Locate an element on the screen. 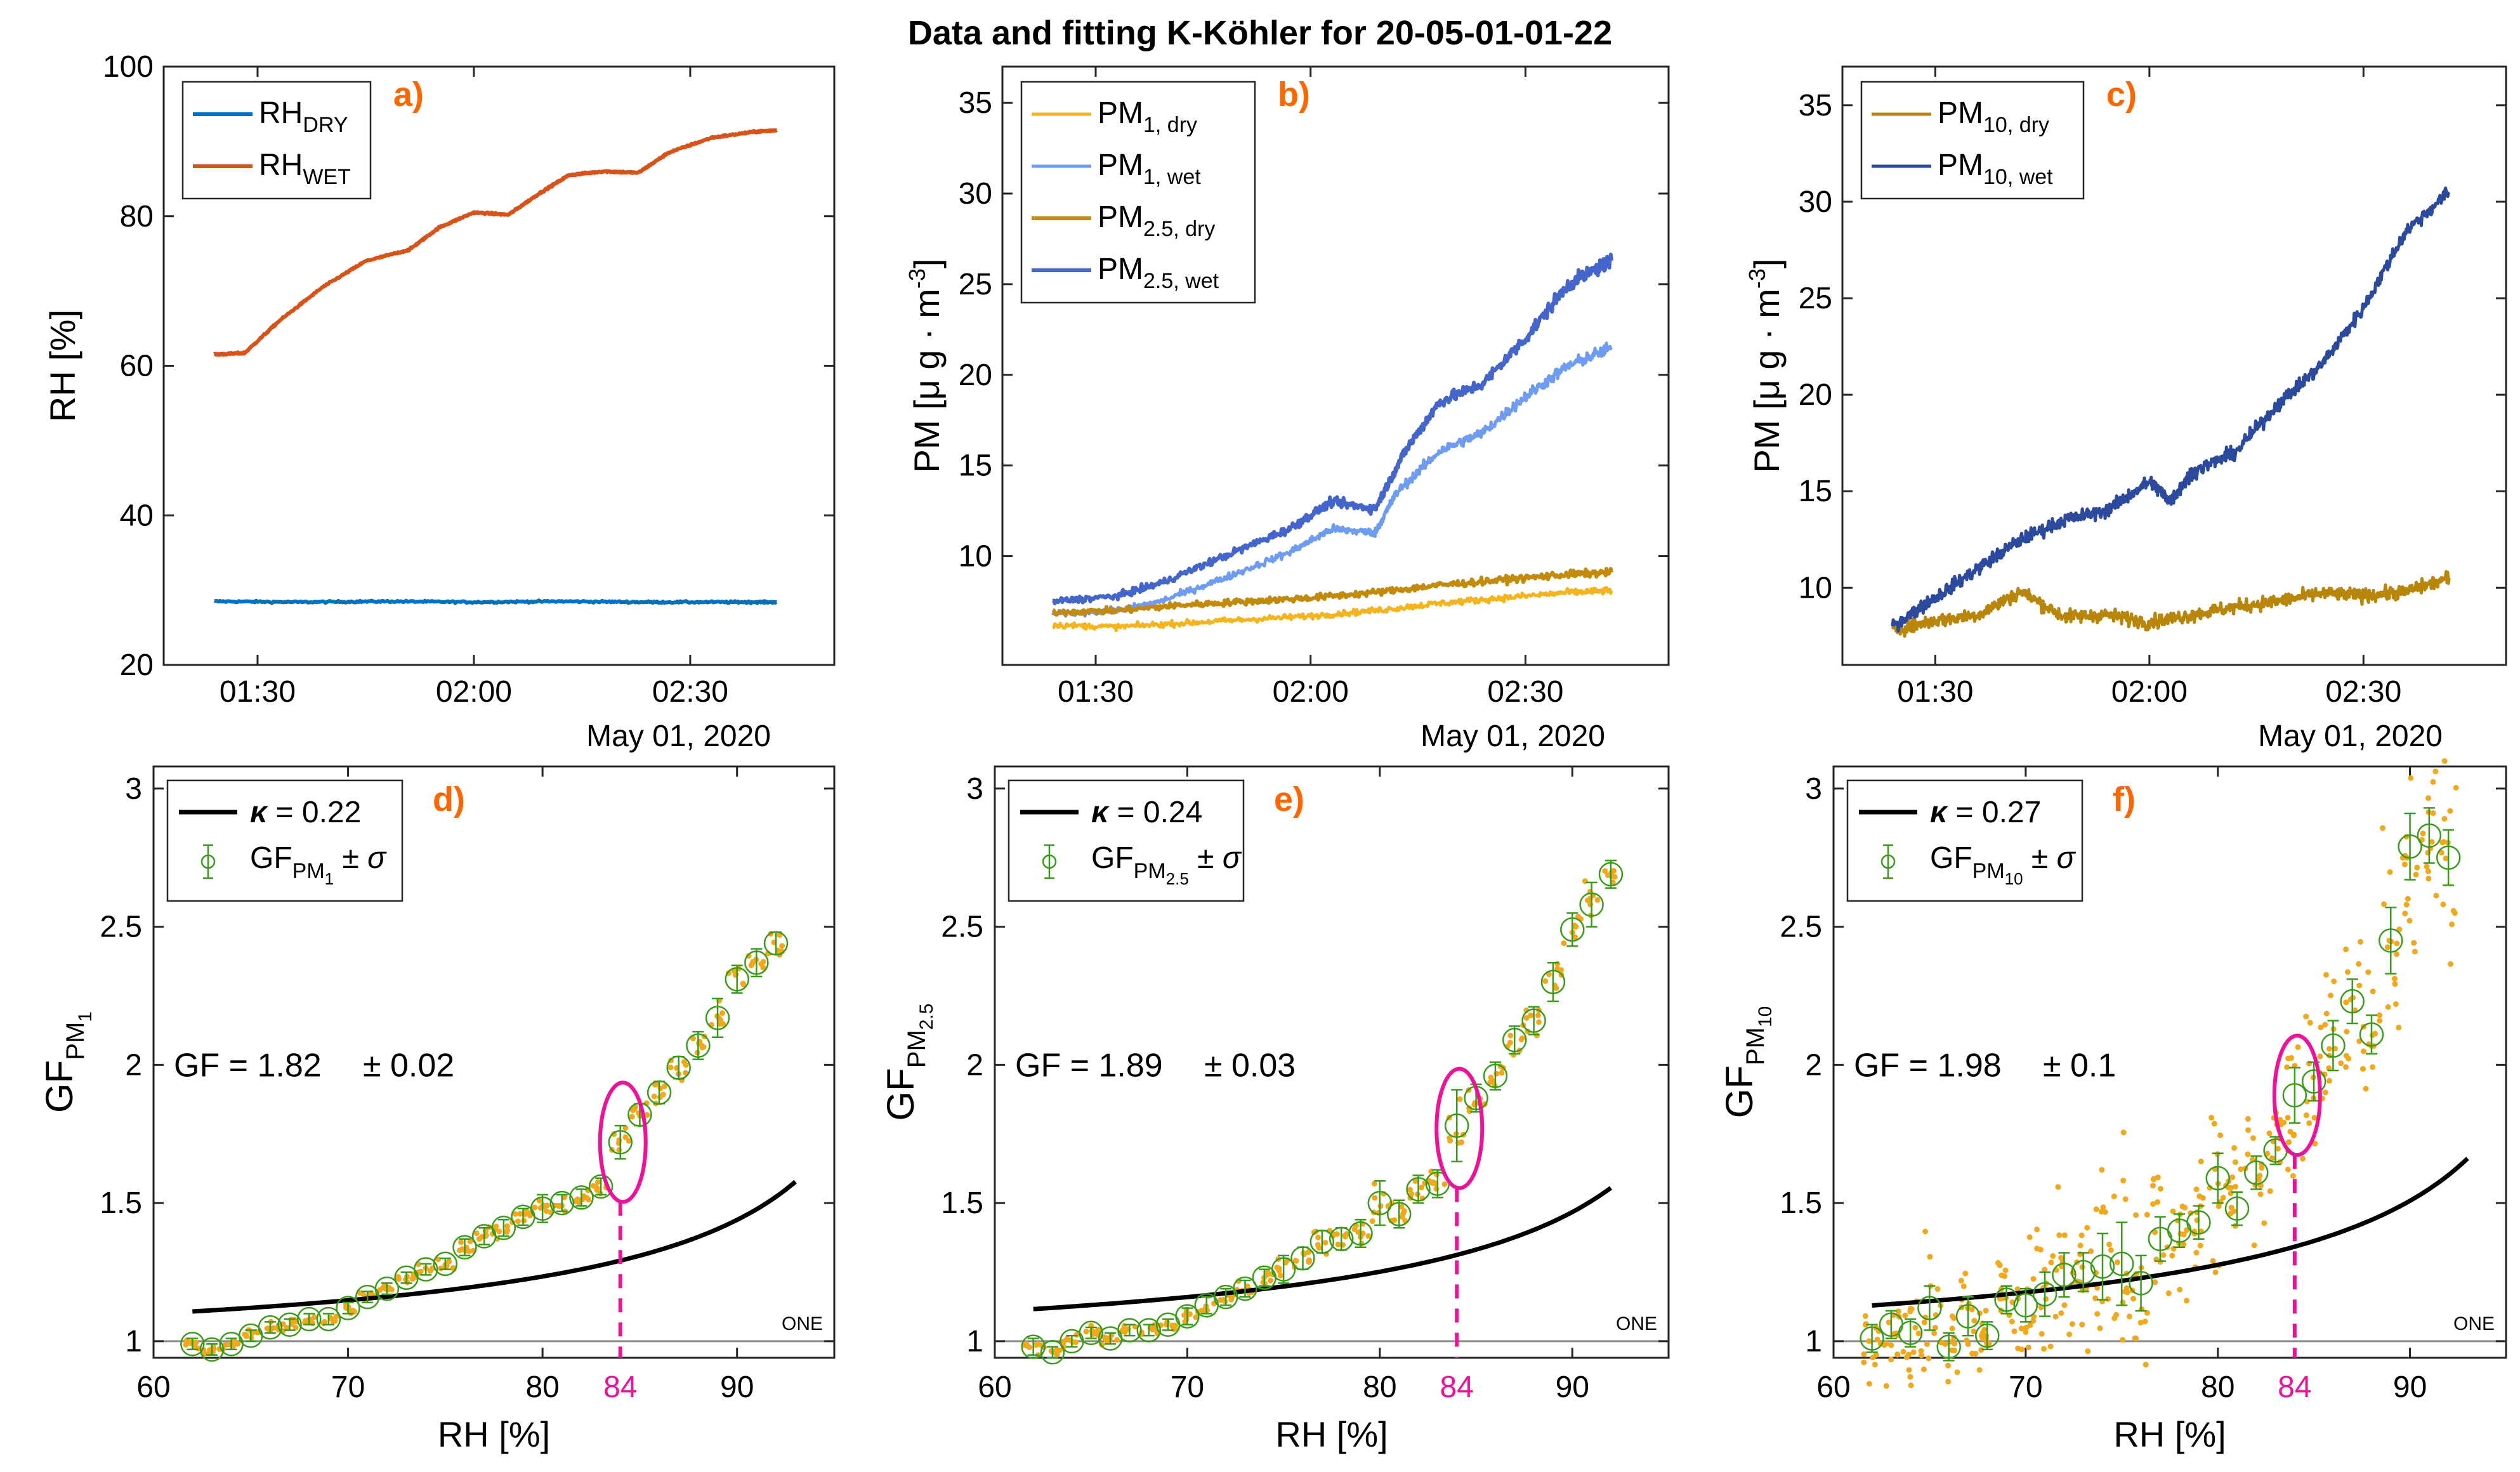 The image size is (2520, 1472). legend-sub: 2.5, dry is located at coordinates (1179, 229).